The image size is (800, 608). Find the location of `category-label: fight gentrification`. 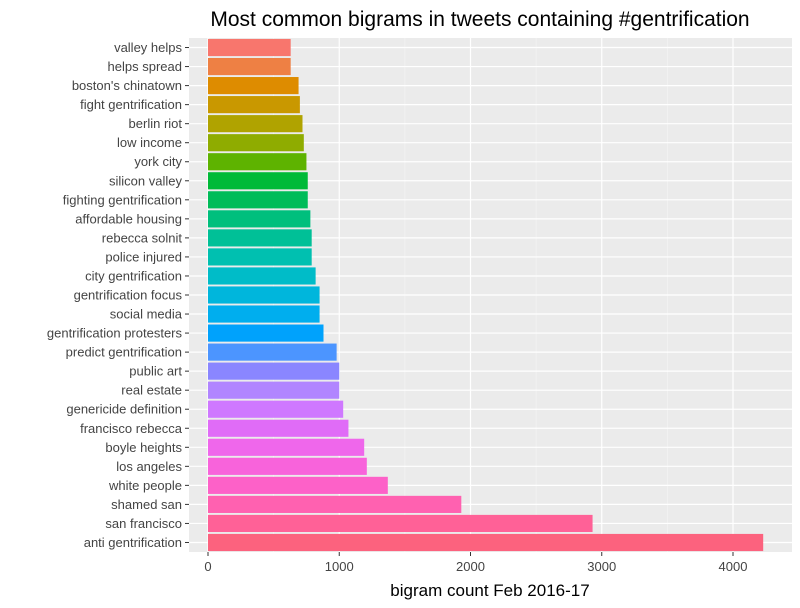

category-label: fight gentrification is located at coordinates (131, 104).